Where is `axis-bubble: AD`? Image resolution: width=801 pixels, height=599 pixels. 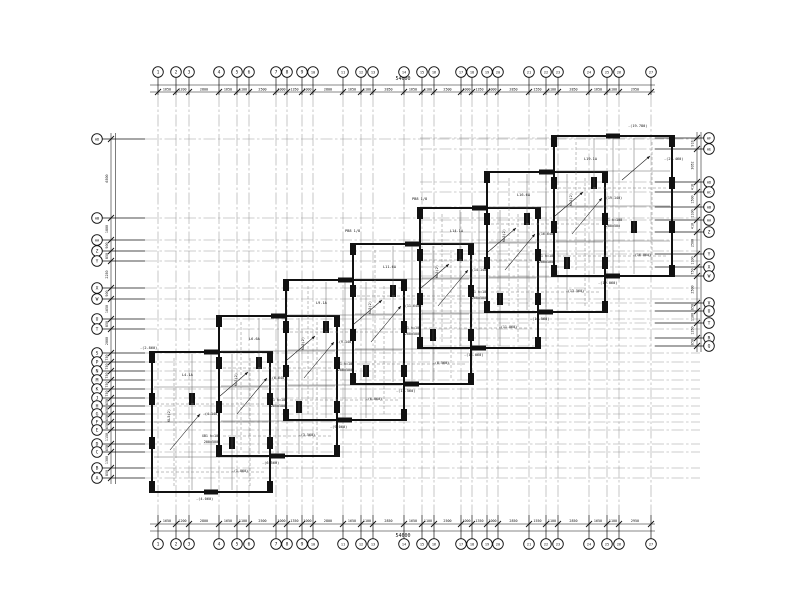 axis-bubble: AD is located at coordinates (97, 139).